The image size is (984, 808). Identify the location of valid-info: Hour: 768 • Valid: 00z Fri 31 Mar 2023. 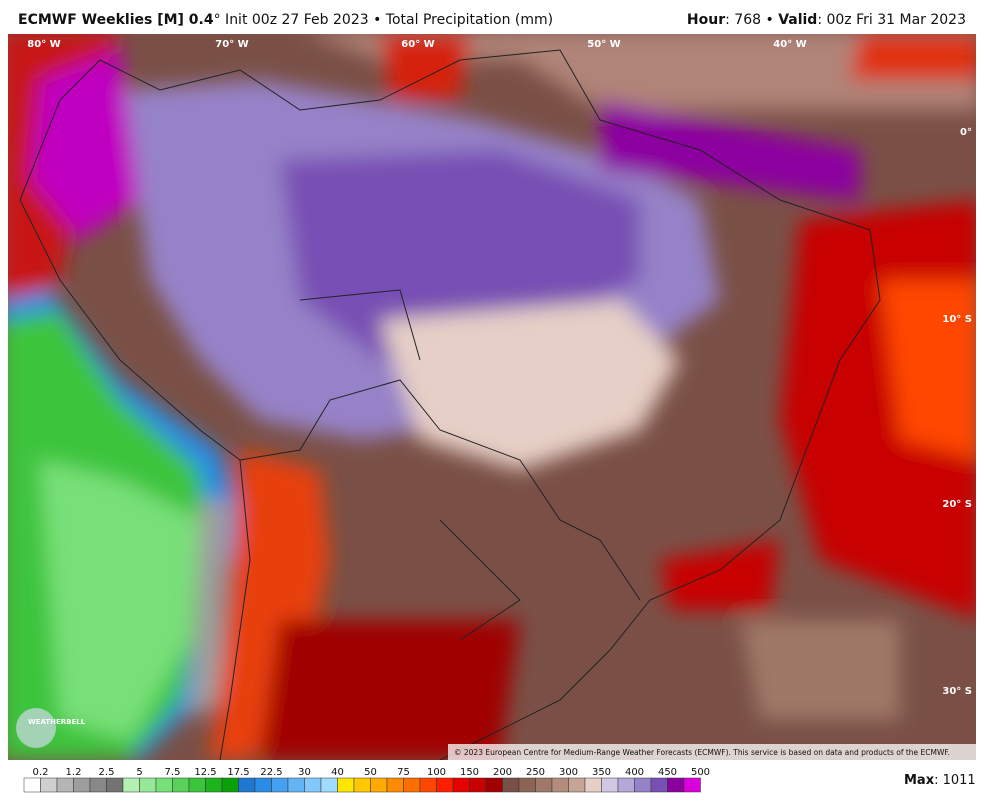
(826, 20).